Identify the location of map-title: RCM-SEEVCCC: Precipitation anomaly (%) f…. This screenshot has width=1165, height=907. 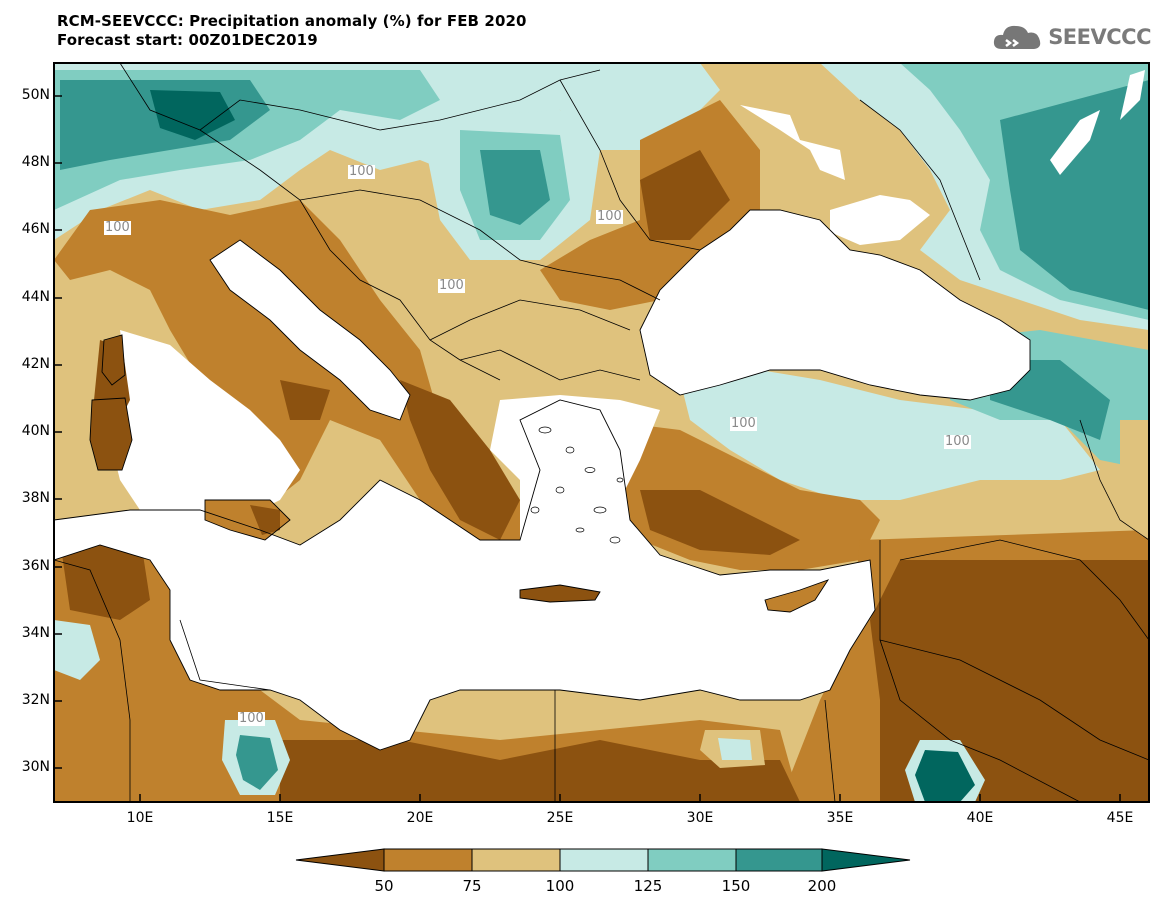
(292, 31).